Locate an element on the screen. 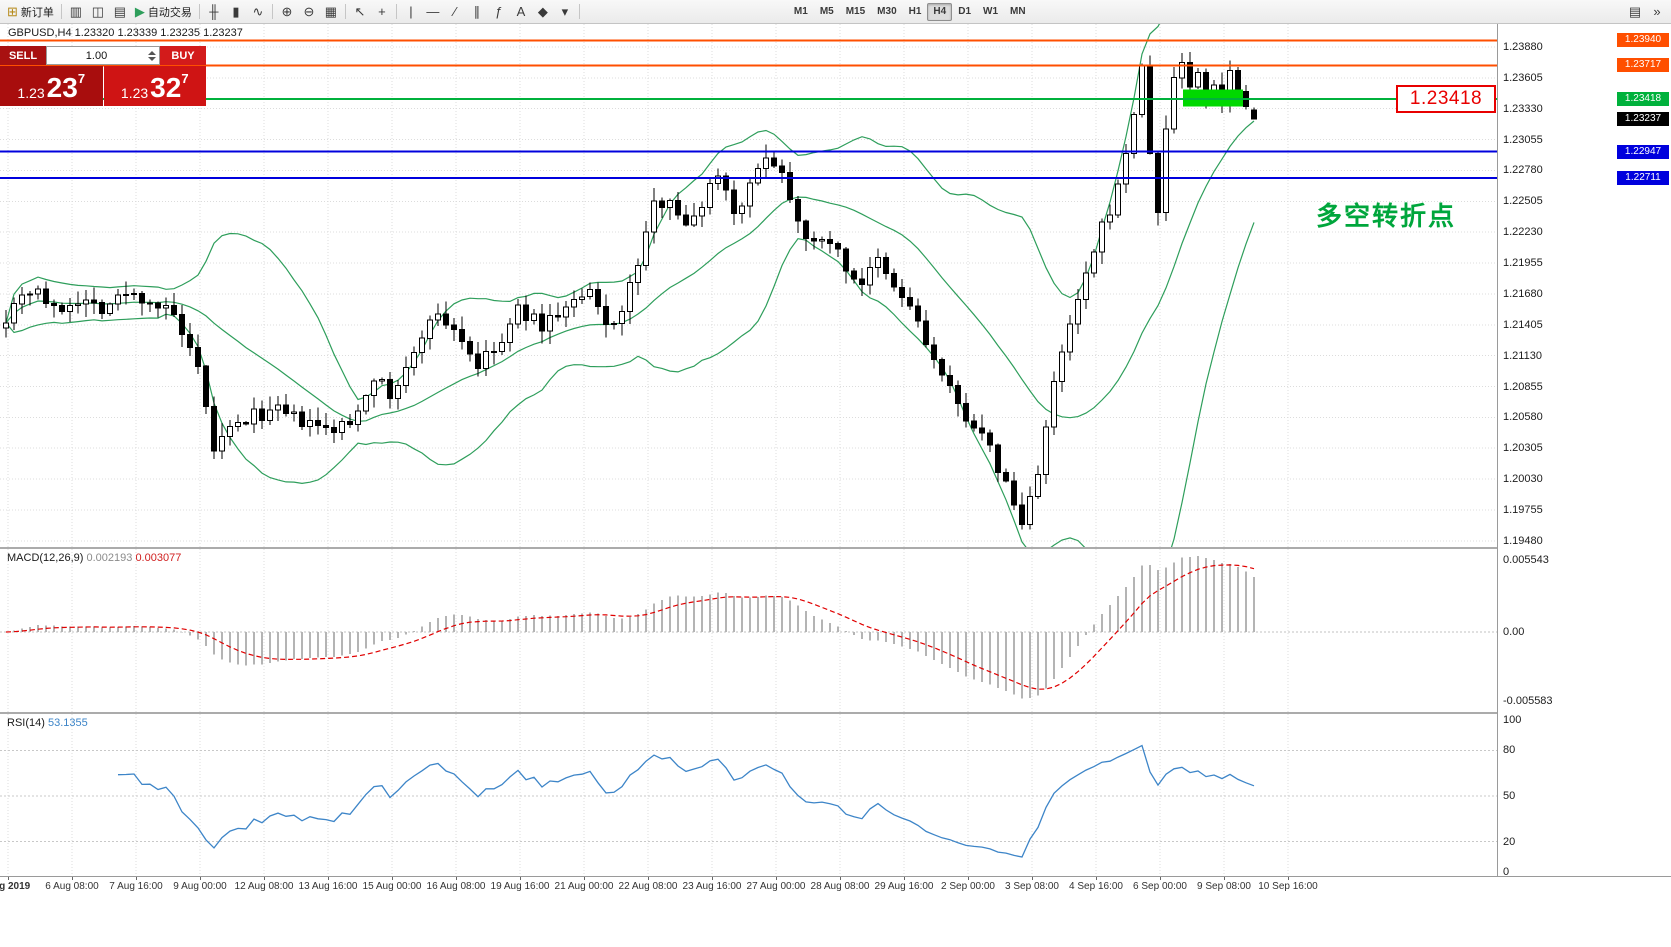 The height and width of the screenshot is (947, 1671). macd-axis-zero: 0.00 is located at coordinates (1514, 632).